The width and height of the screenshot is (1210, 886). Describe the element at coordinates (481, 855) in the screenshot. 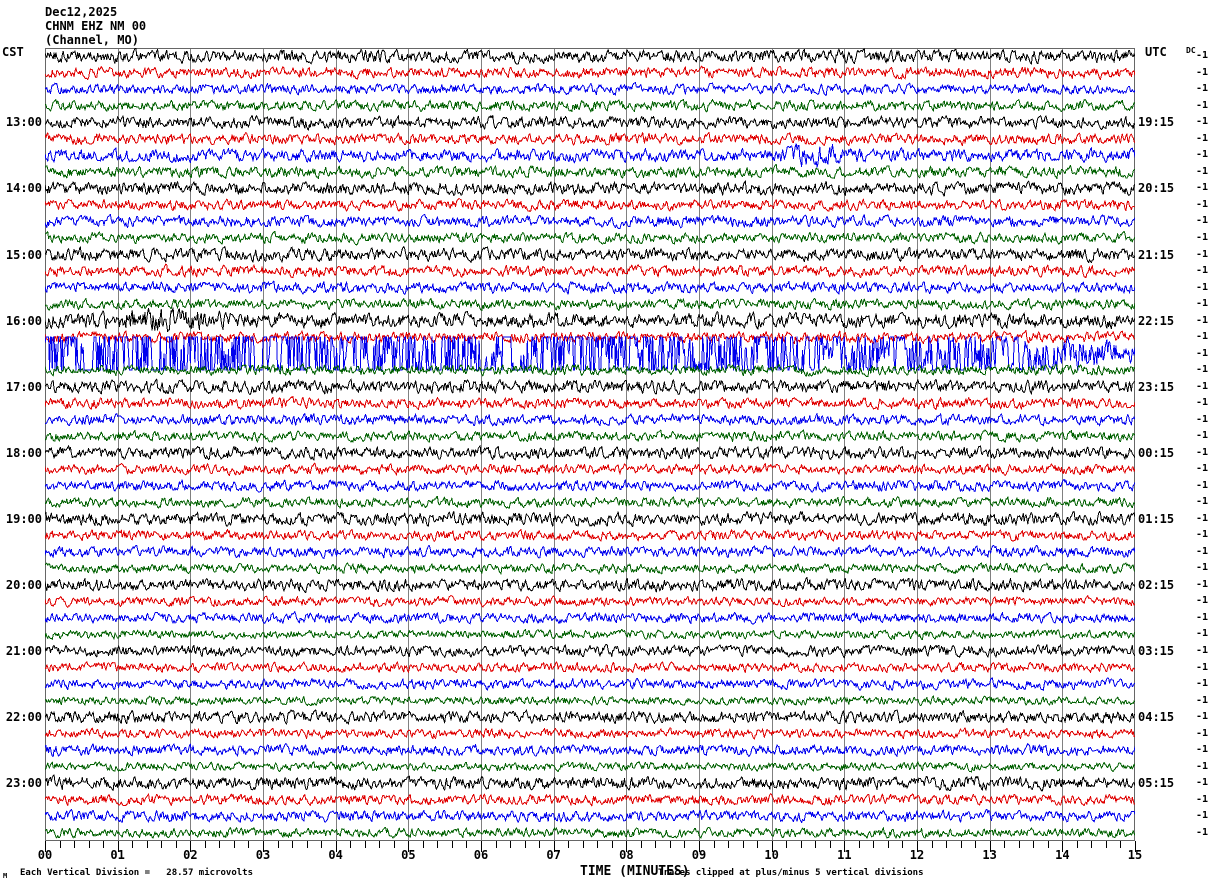

I see `x-tick-label: 06` at that location.